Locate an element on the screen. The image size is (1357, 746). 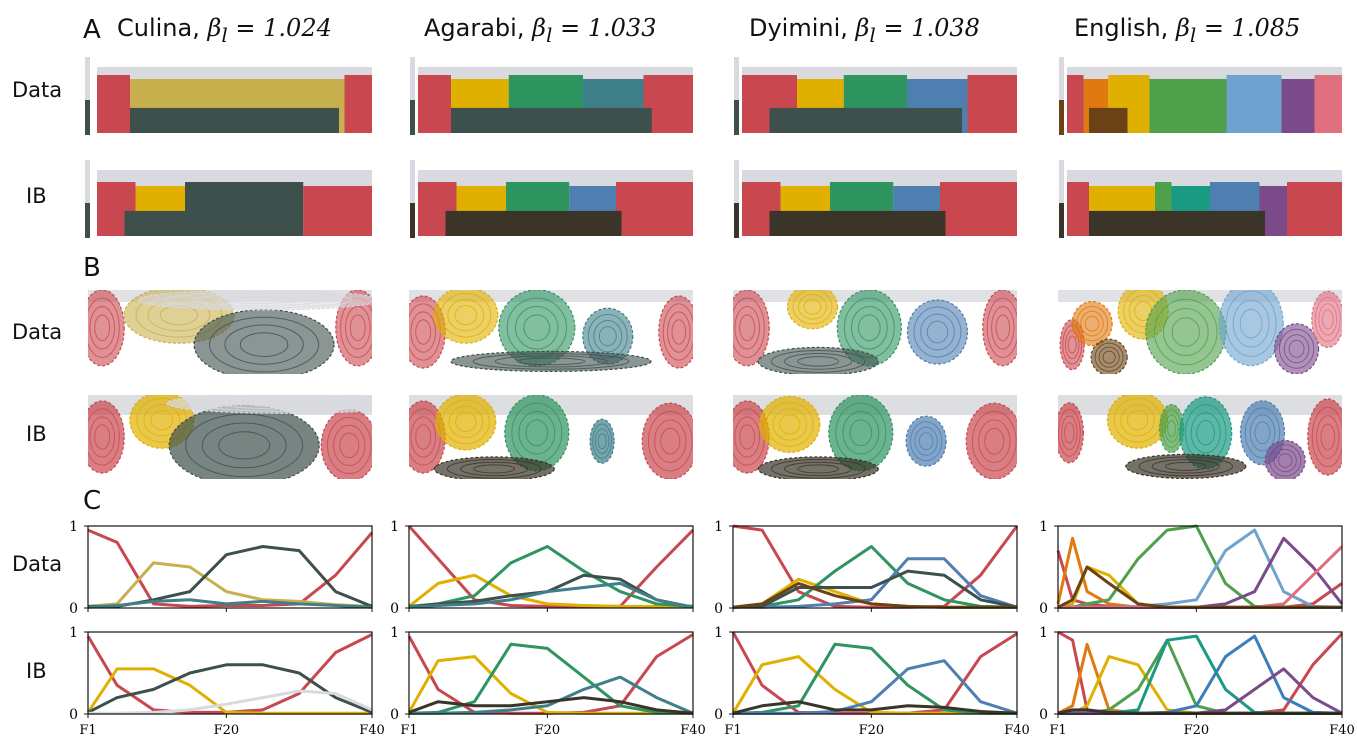
x-tick-label: F40 is located at coordinates (693, 730).